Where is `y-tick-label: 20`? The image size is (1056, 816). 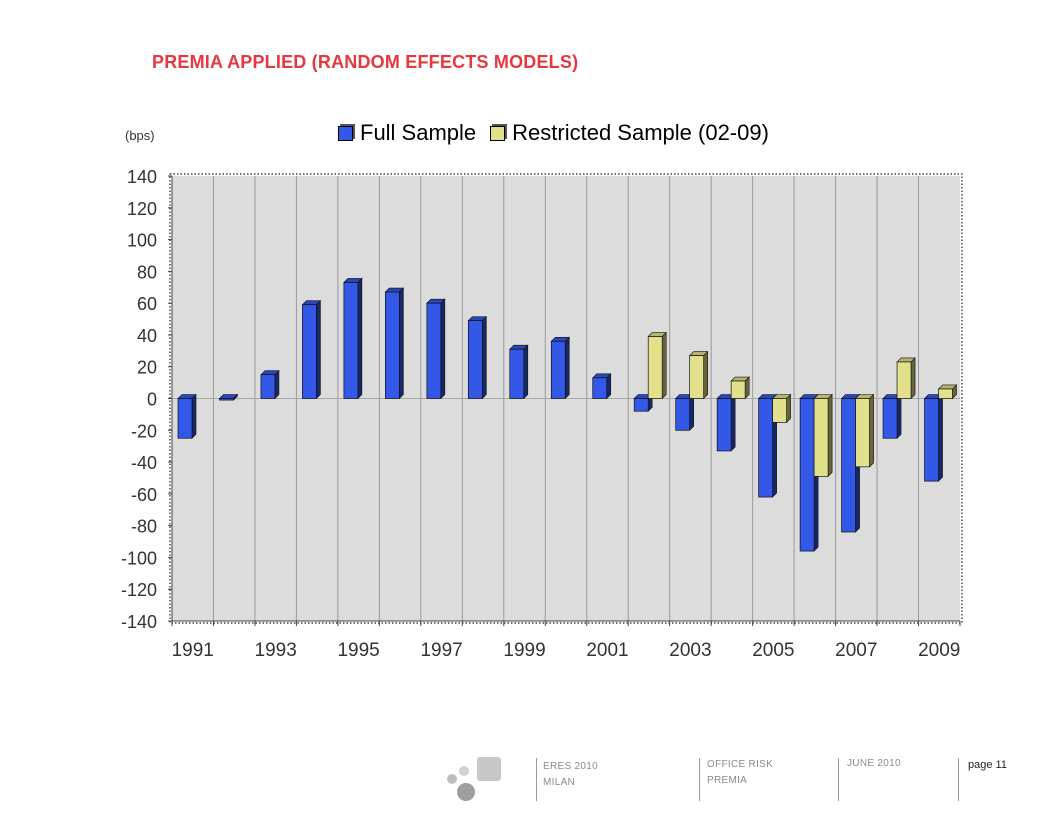 y-tick-label: 20 is located at coordinates (147, 368).